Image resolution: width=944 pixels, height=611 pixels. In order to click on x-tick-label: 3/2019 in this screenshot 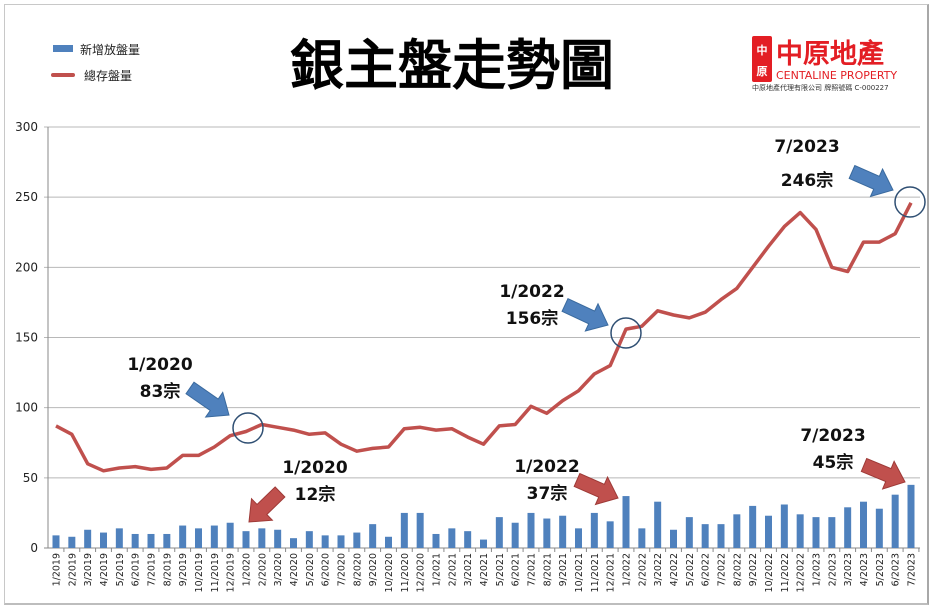, I will do `click(88, 569)`.